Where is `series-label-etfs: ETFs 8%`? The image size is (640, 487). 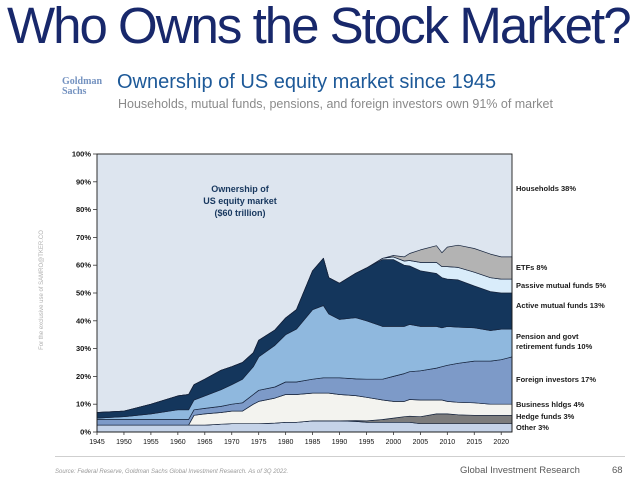
series-label-etfs: ETFs 8% is located at coordinates (532, 267).